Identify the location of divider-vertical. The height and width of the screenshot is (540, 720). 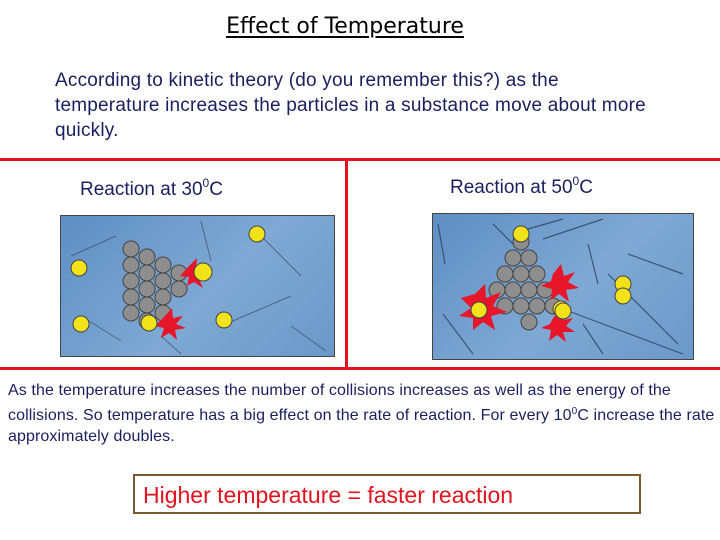
(346, 264).